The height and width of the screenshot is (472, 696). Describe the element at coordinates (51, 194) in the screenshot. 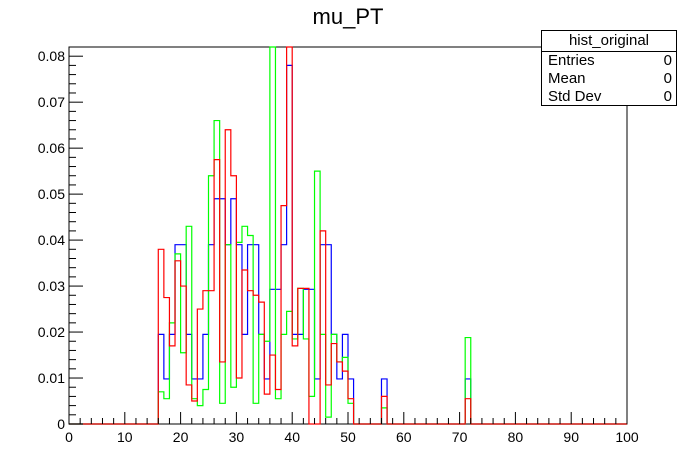

I see `y-tick-label: 0.05` at that location.